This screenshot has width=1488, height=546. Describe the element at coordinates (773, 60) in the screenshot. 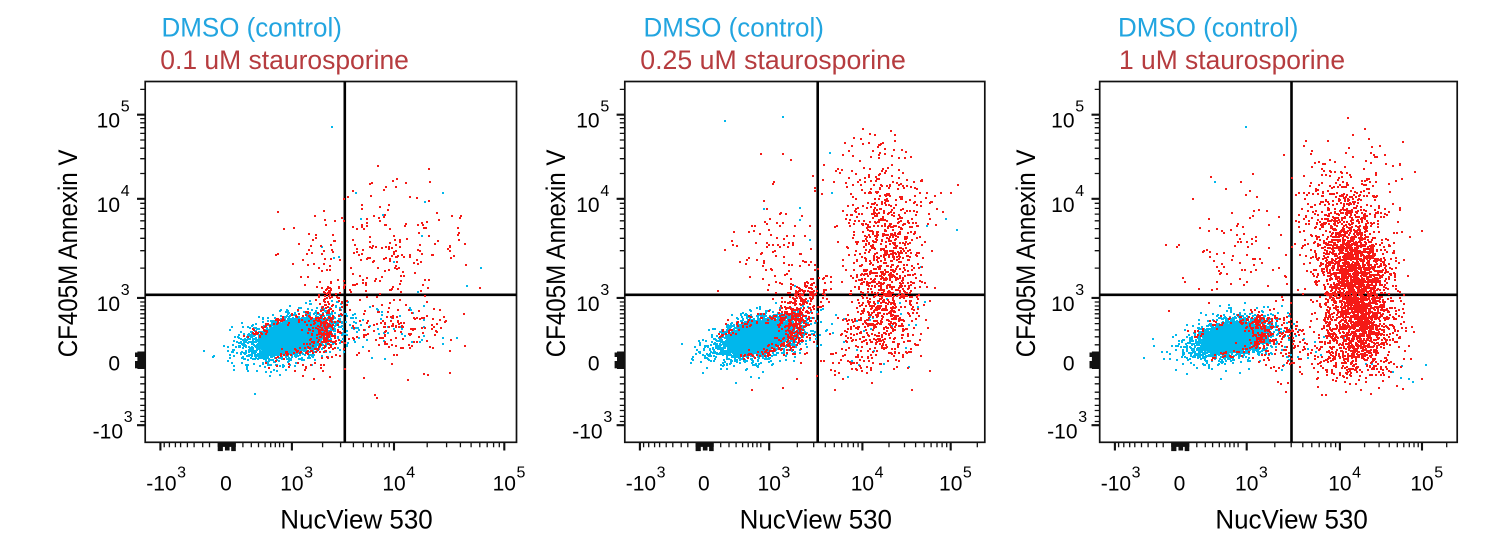

I see `svg-text: 0.25 uM staurosporine` at that location.